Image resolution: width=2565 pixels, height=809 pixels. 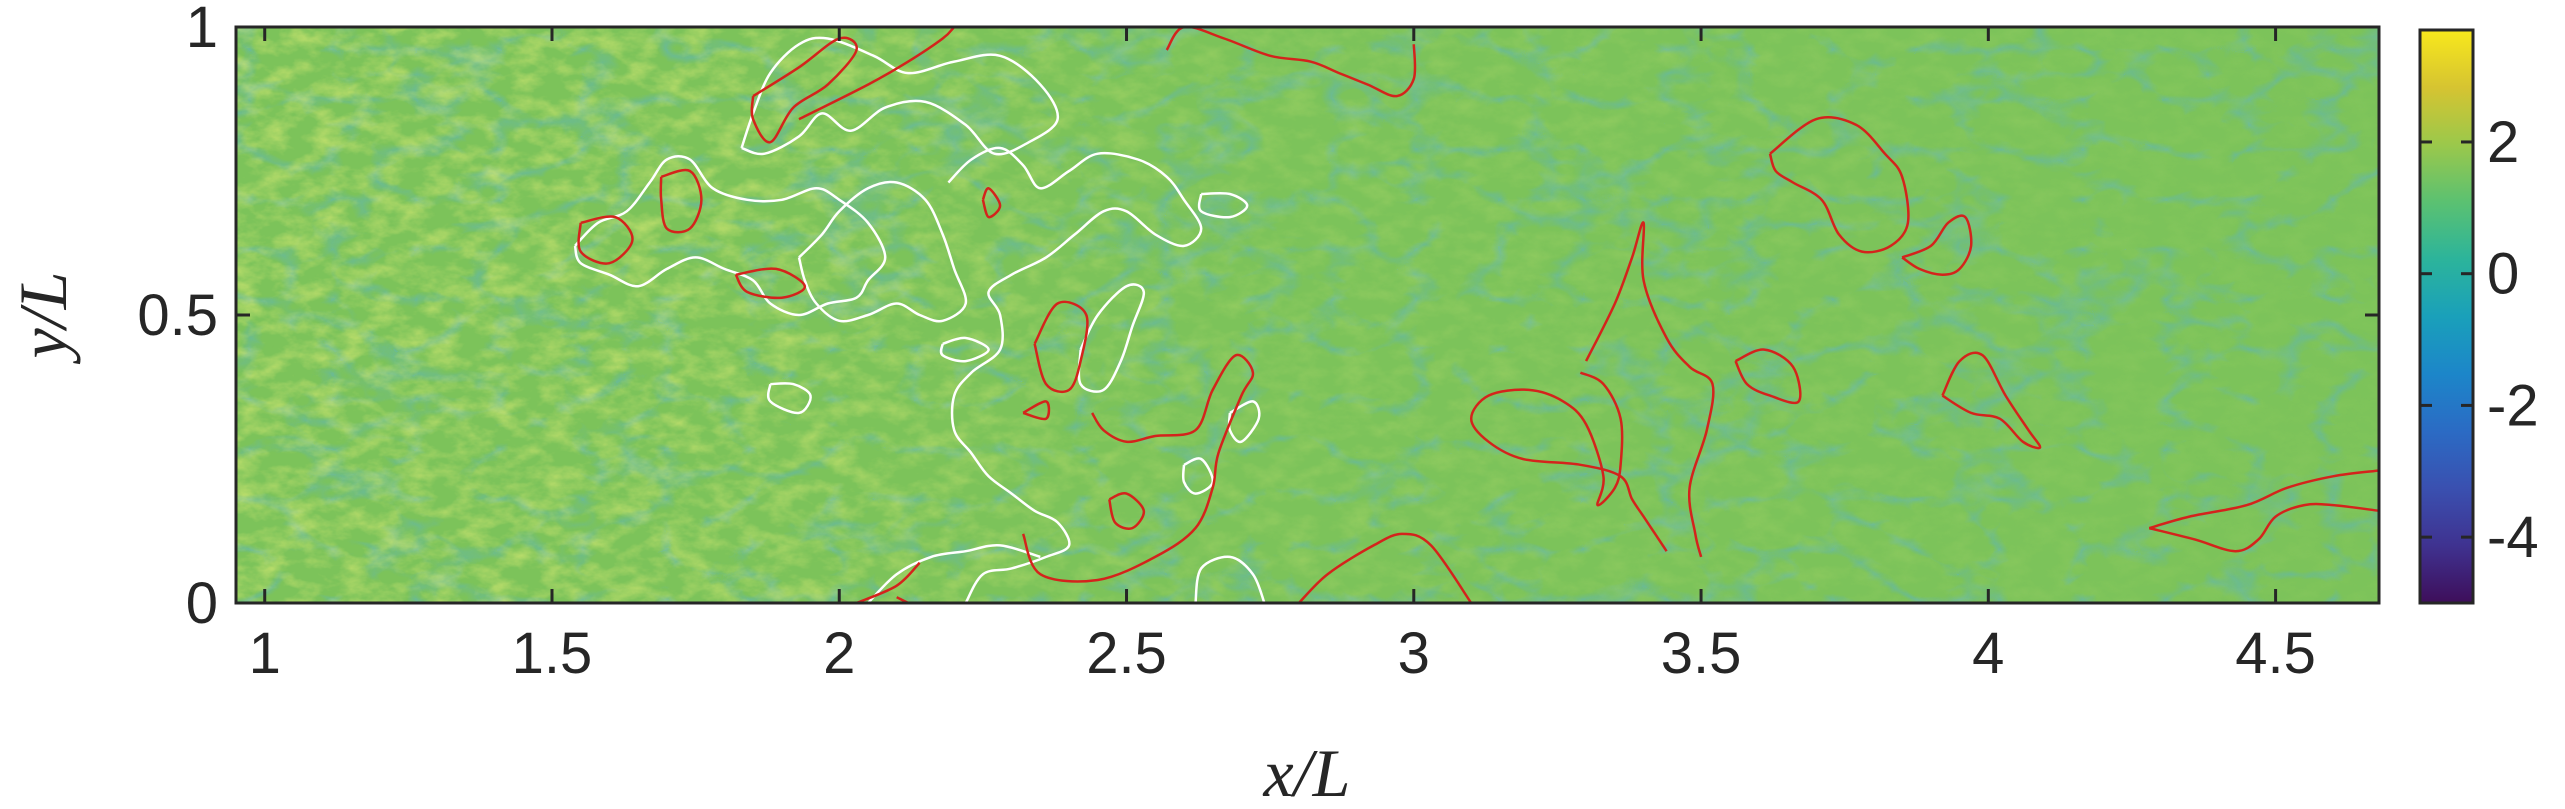 What do you see at coordinates (43, 318) in the screenshot?
I see `y-axis-title: y/L` at bounding box center [43, 318].